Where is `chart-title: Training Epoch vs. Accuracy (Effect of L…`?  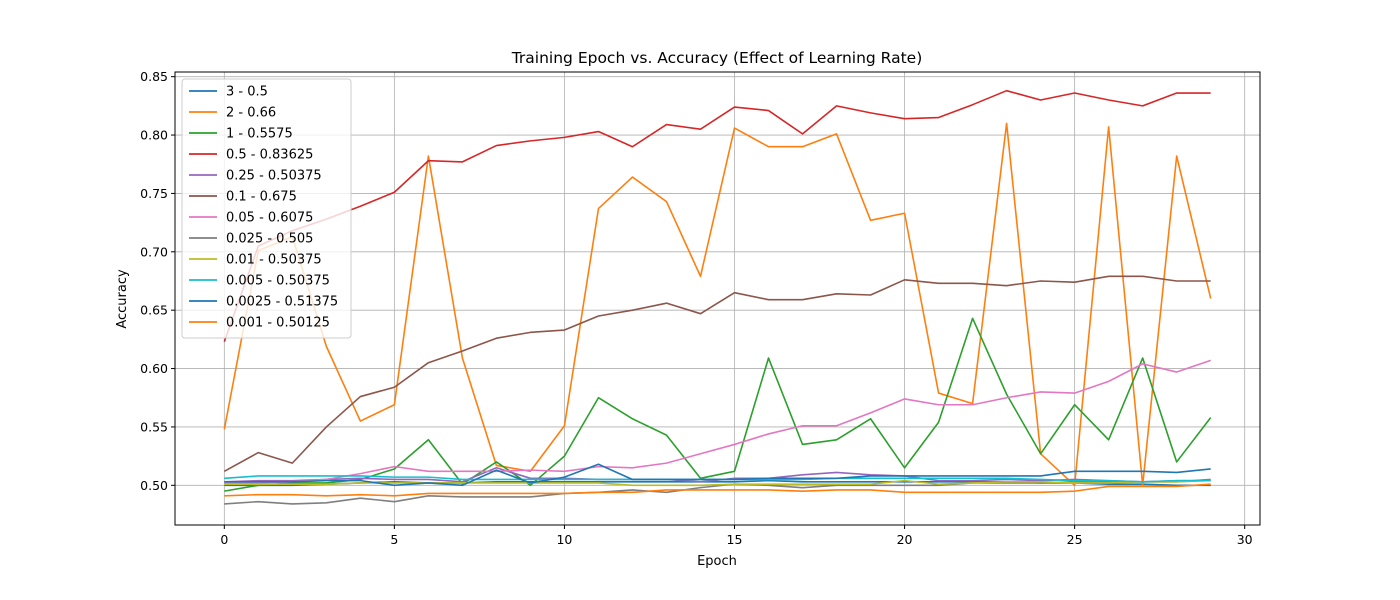
chart-title: Training Epoch vs. Accuracy (Effect of L… is located at coordinates (717, 58).